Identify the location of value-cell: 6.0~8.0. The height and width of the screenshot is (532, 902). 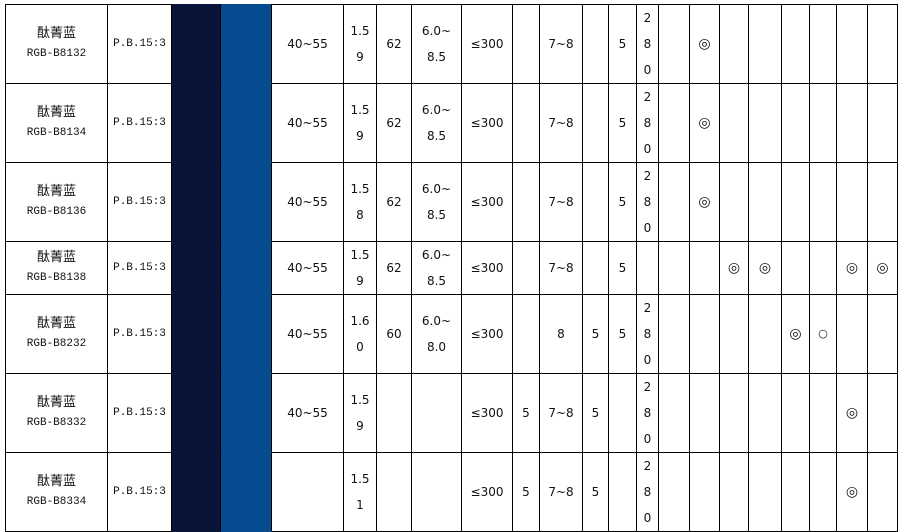
(436, 334).